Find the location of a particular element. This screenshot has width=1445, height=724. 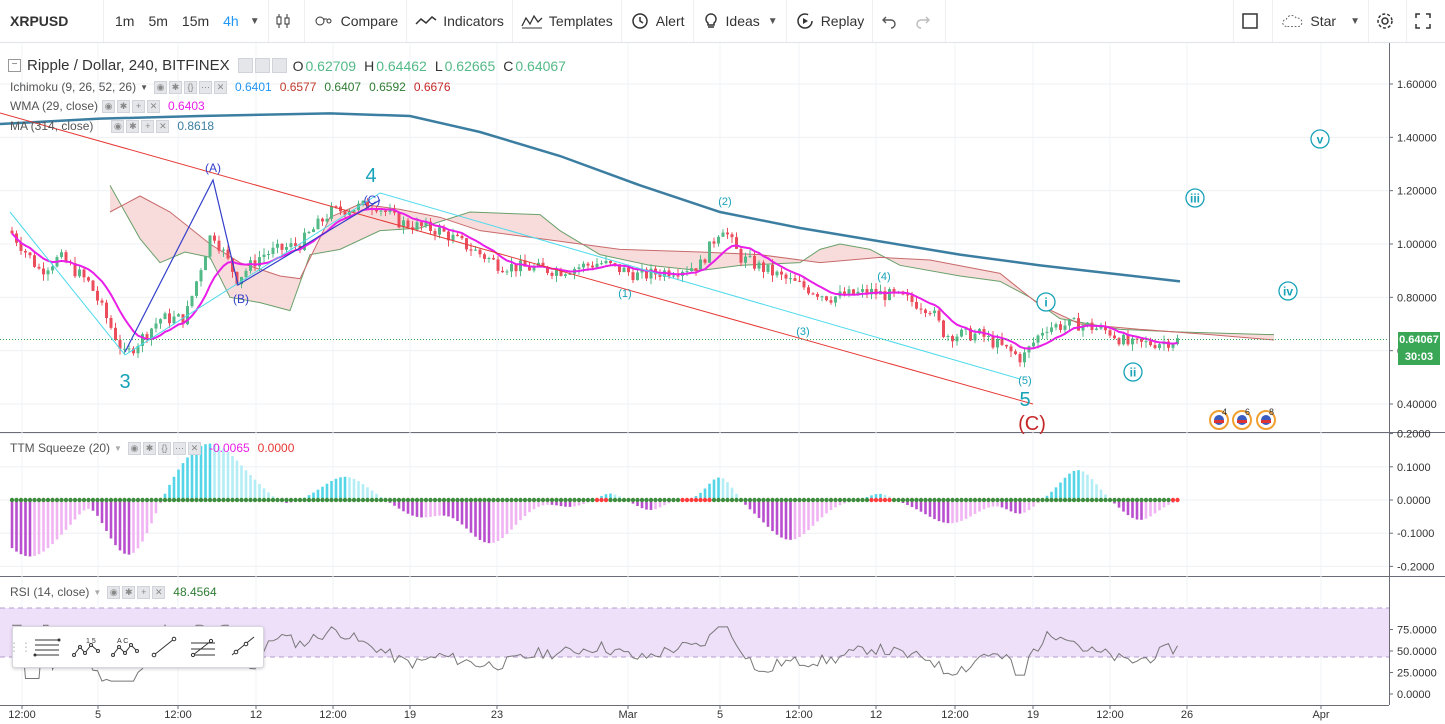

add-icon: + is located at coordinates (148, 126).